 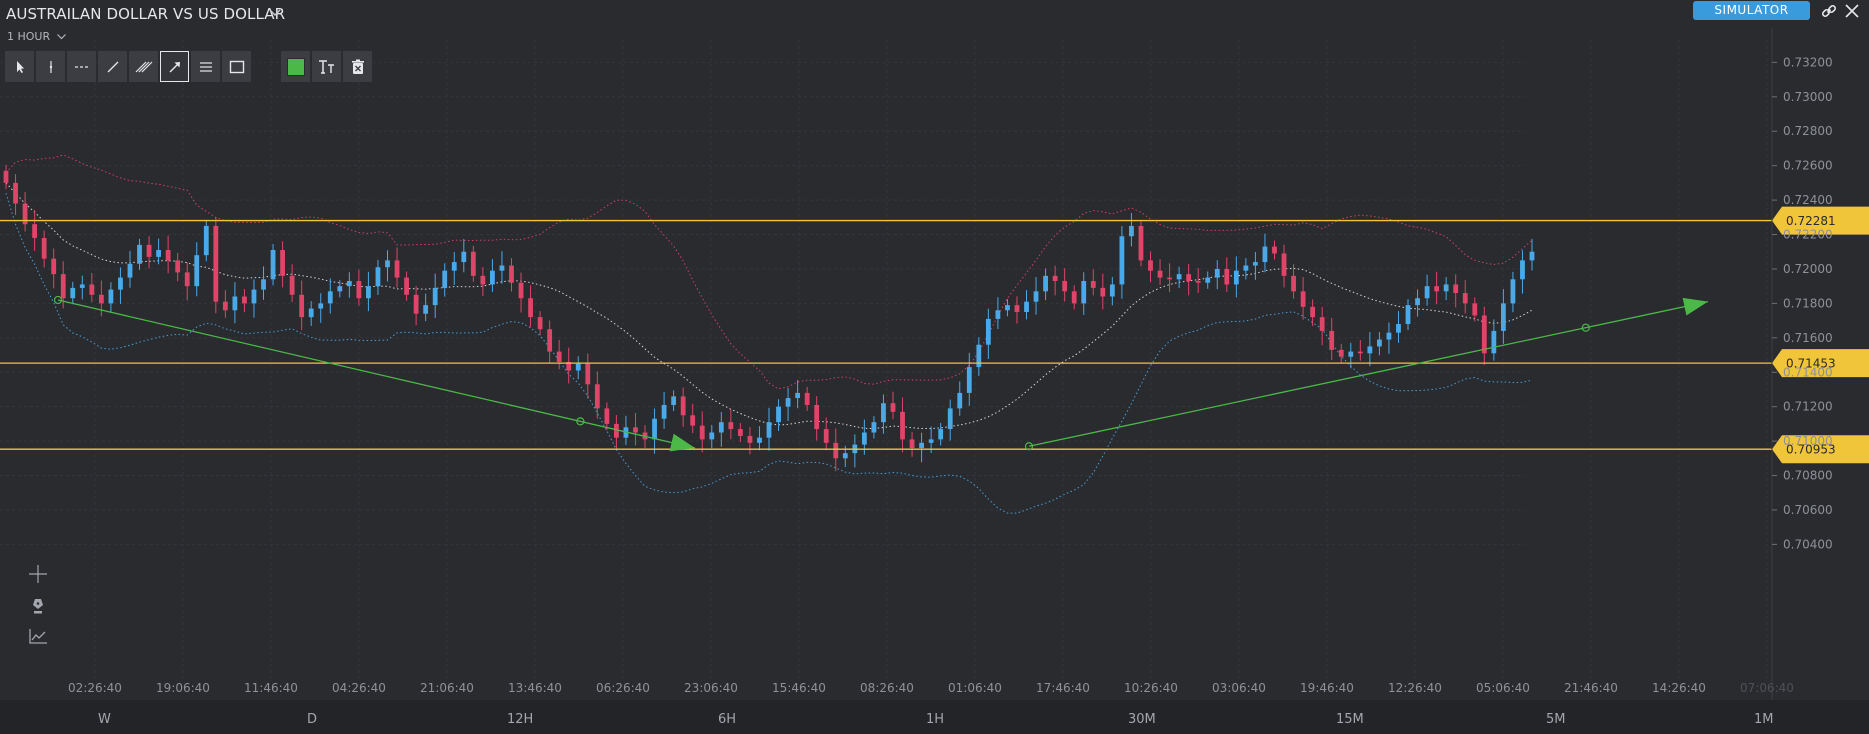 I want to click on y-tick-label: 0.71800, so click(x=1808, y=303).